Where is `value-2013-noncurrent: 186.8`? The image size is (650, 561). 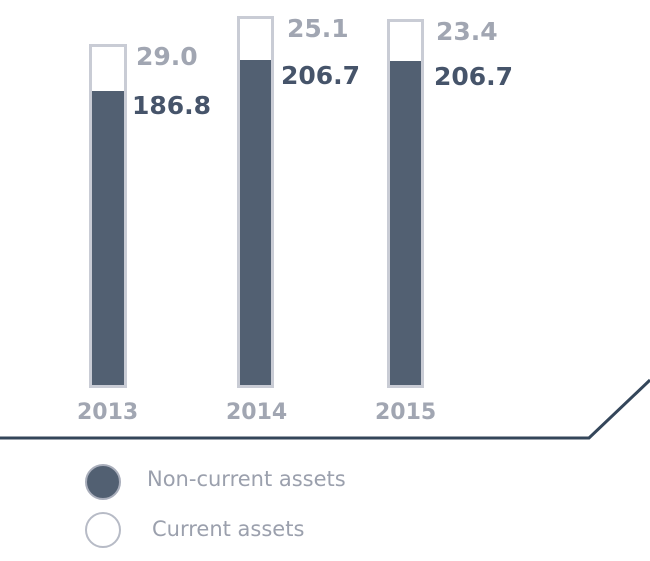
value-2013-noncurrent: 186.8 is located at coordinates (172, 105).